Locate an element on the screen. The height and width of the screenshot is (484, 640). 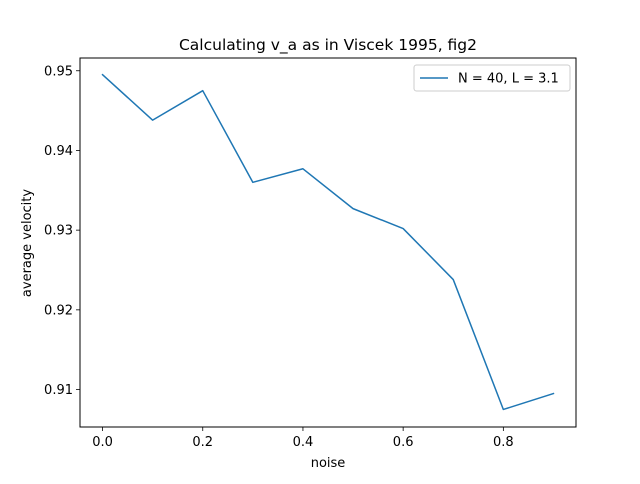
y-axis-ticks: 0.91 0.92 0.93 0.94 0.95 is located at coordinates (62, 231).